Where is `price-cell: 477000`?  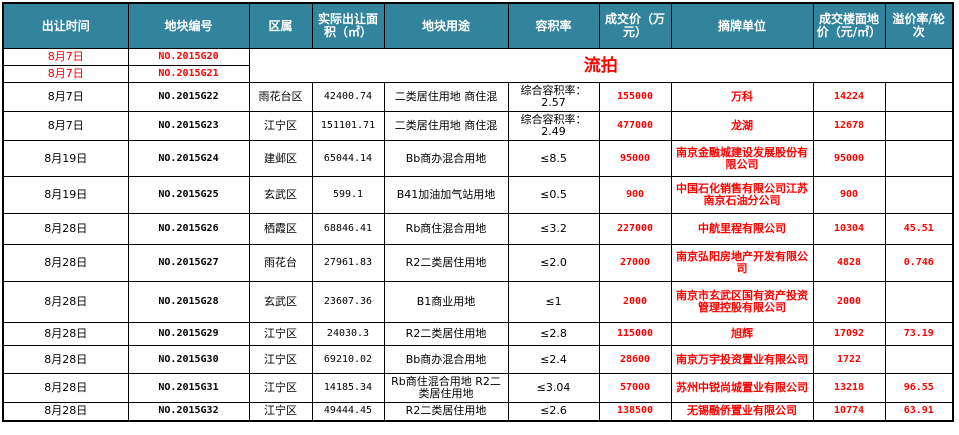 price-cell: 477000 is located at coordinates (635, 126).